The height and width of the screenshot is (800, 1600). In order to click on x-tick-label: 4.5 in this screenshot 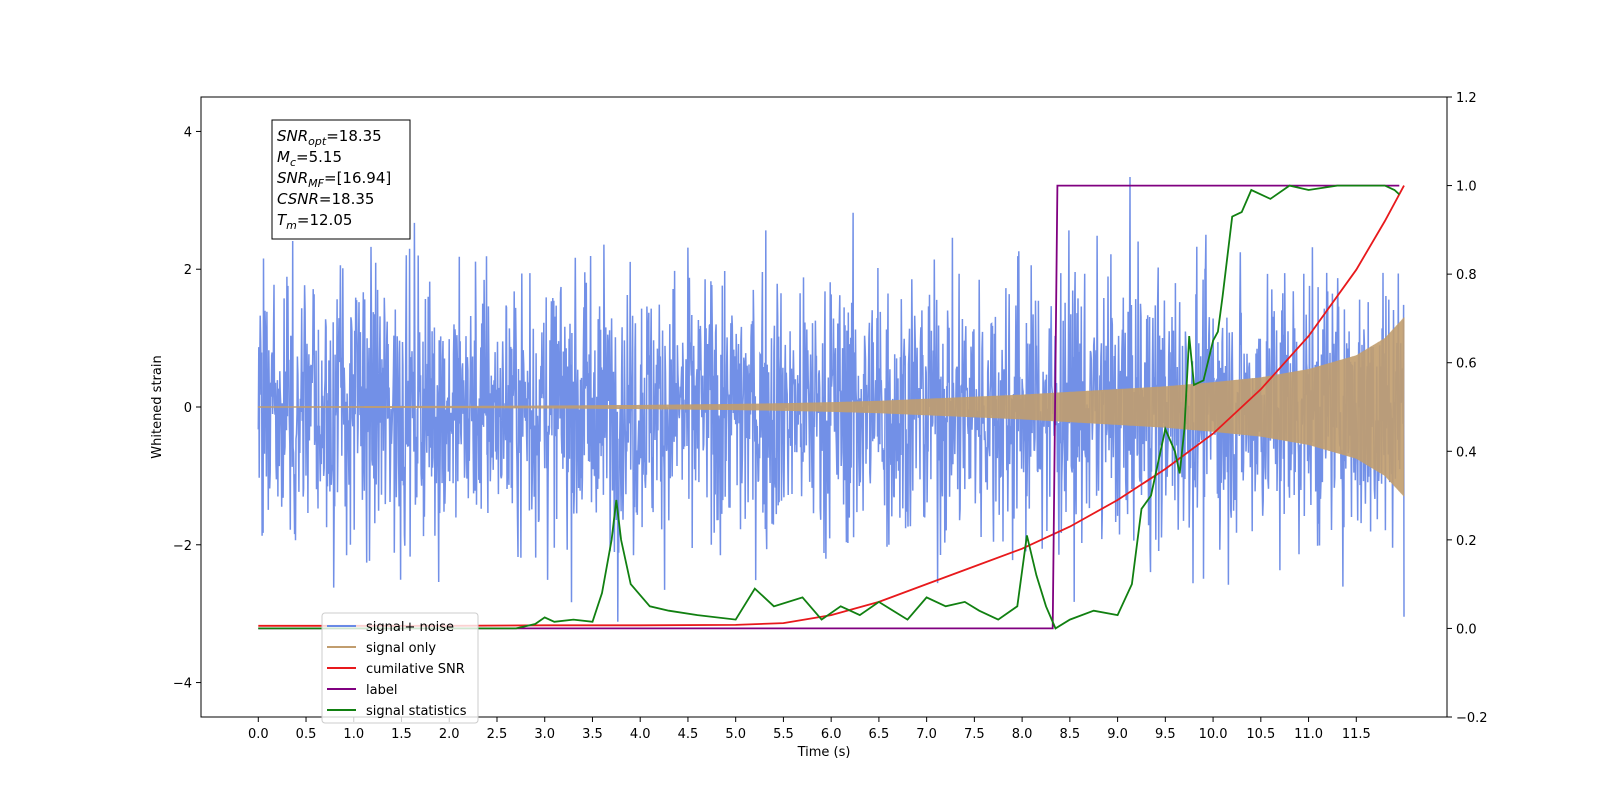, I will do `click(688, 734)`.